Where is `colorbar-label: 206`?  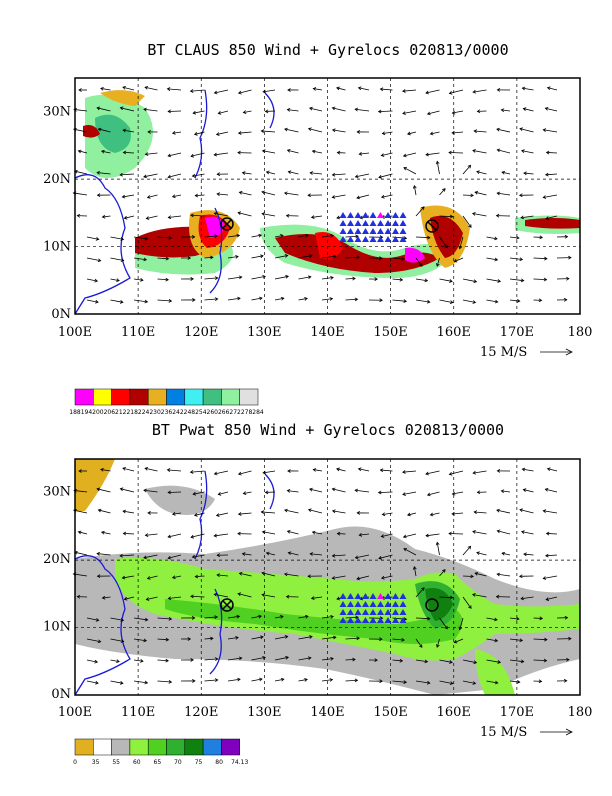 colorbar-label: 206 is located at coordinates (110, 412).